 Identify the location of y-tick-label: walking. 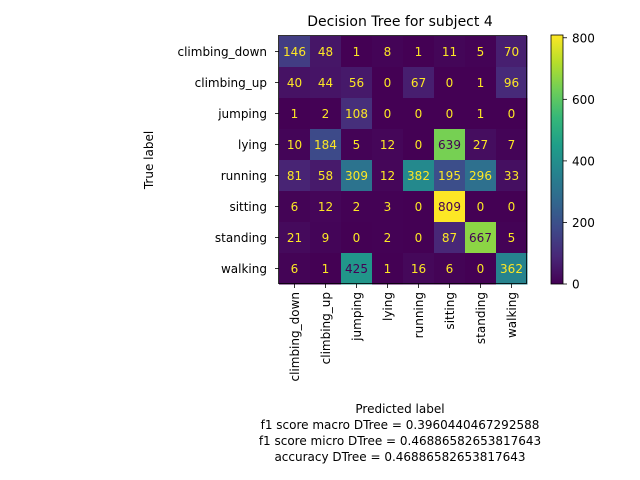
(244, 269).